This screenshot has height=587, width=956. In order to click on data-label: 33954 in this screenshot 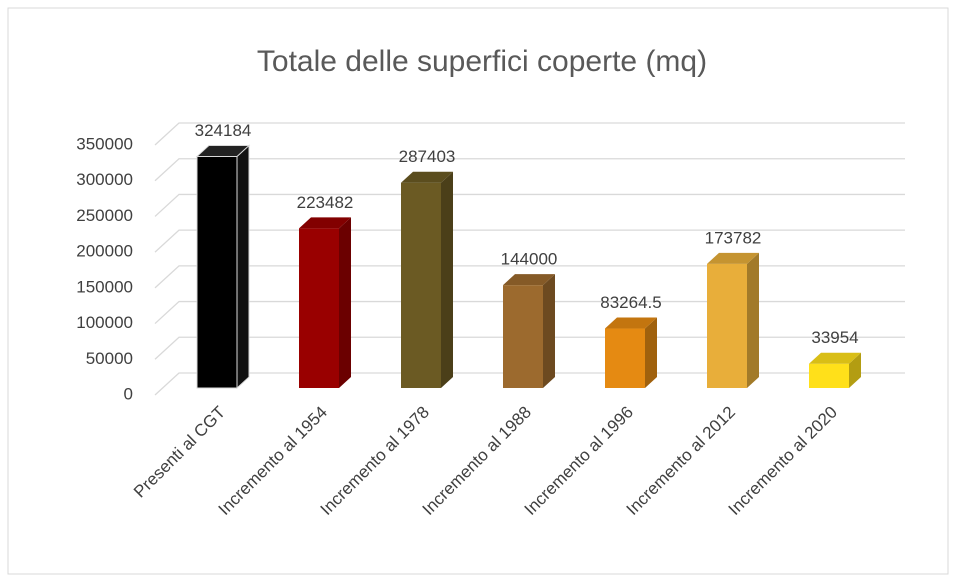, I will do `click(834, 337)`.